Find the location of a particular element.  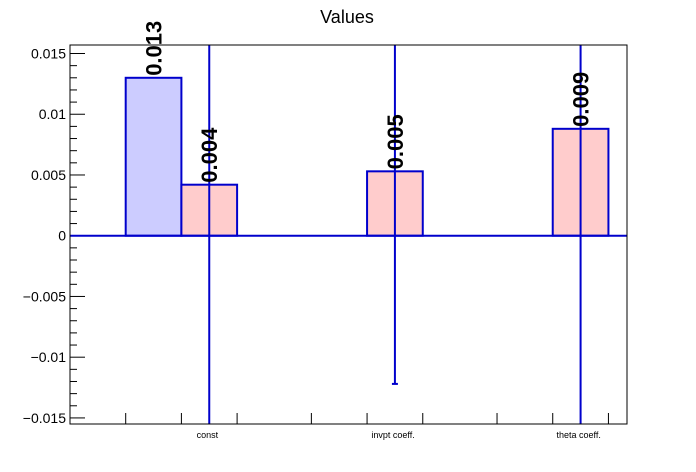

chart-title: Values is located at coordinates (347, 17).